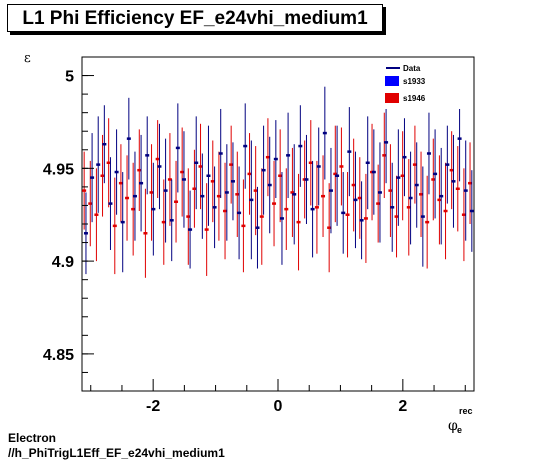 Image resolution: width=546 pixels, height=462 pixels. I want to click on chart-title: L1 Phi Efficiency EF_e24vhi_medium1, so click(195, 18).